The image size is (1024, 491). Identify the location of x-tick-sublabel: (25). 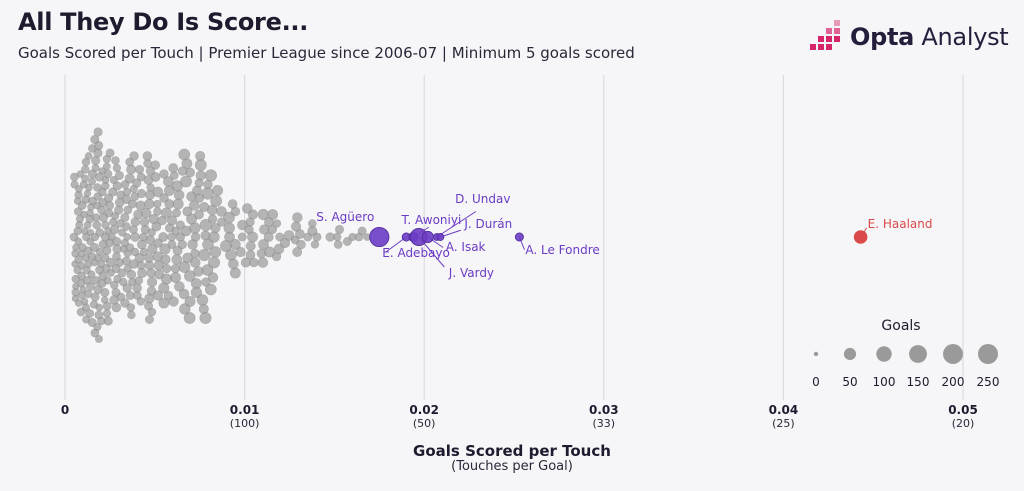
(783, 423).